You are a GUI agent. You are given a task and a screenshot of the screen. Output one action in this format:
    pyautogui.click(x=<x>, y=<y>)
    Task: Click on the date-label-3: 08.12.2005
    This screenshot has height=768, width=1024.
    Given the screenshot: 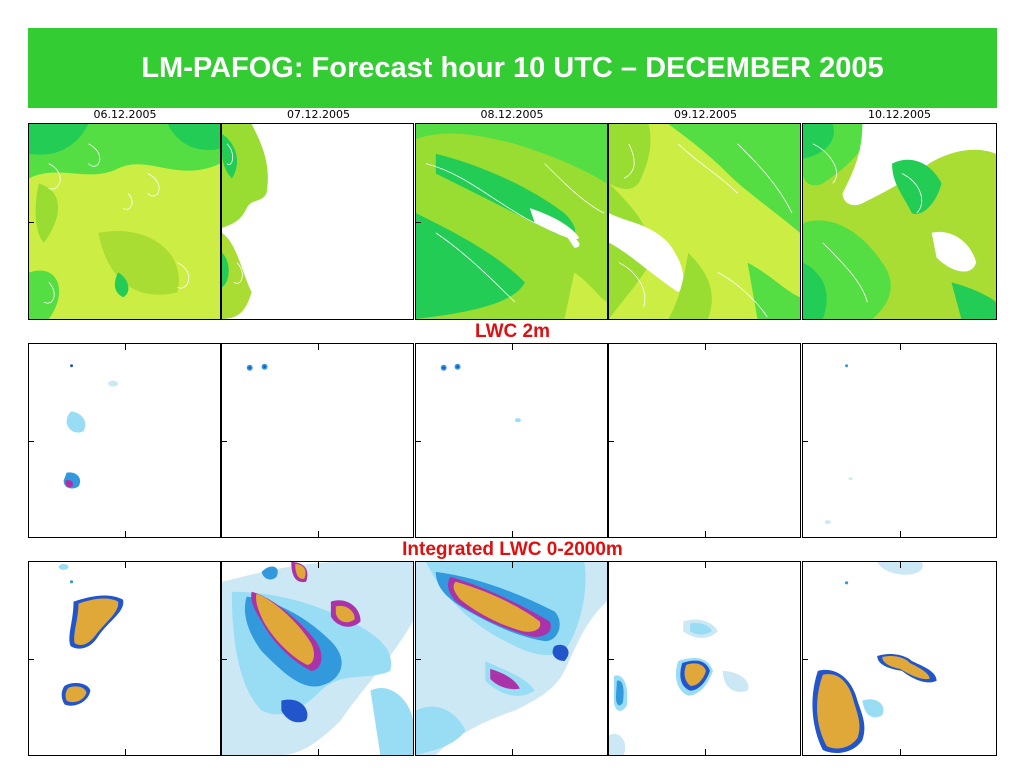 What is the action you would take?
    pyautogui.click(x=512, y=114)
    